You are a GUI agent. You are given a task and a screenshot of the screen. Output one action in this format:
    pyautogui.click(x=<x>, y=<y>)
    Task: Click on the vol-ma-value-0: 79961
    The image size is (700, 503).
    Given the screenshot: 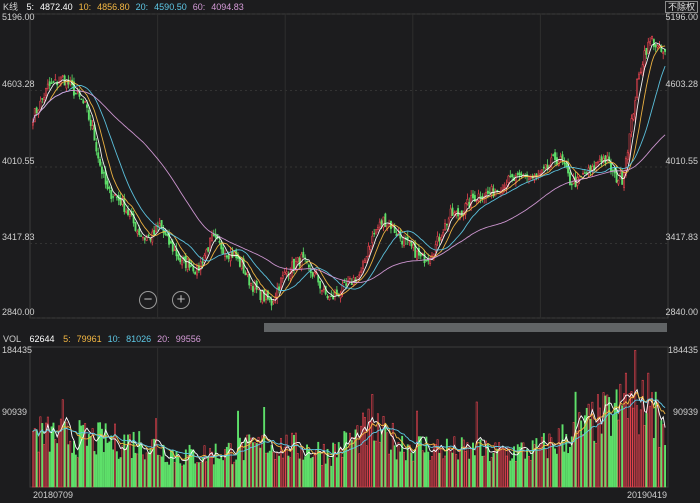 What is the action you would take?
    pyautogui.click(x=89, y=339)
    